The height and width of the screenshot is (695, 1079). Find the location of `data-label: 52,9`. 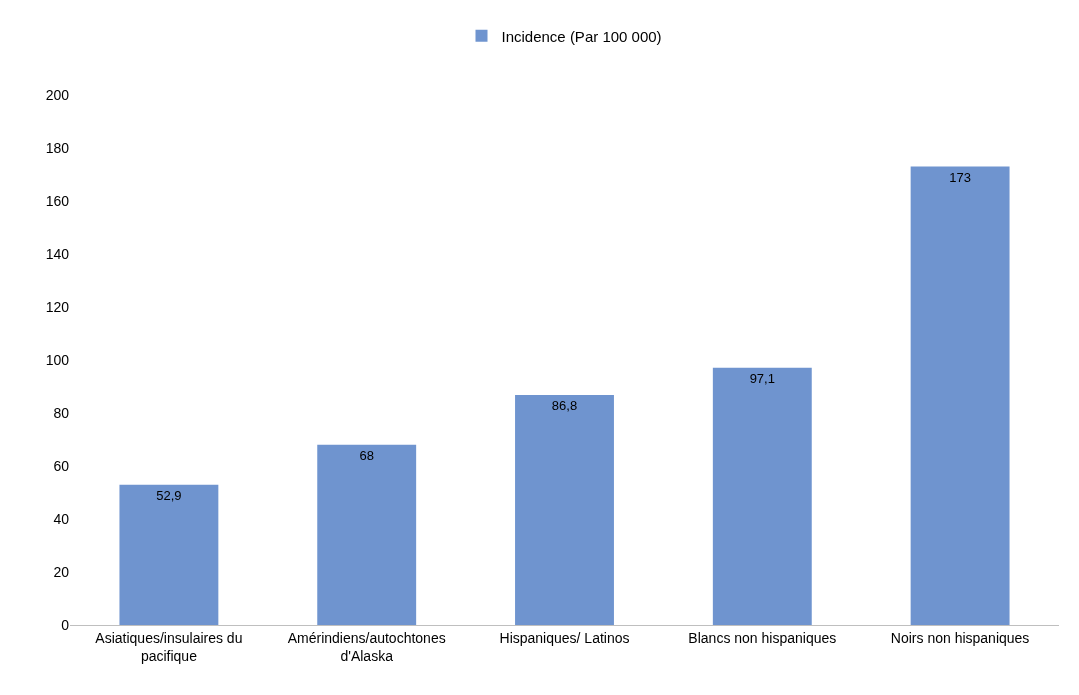

data-label: 52,9 is located at coordinates (169, 495).